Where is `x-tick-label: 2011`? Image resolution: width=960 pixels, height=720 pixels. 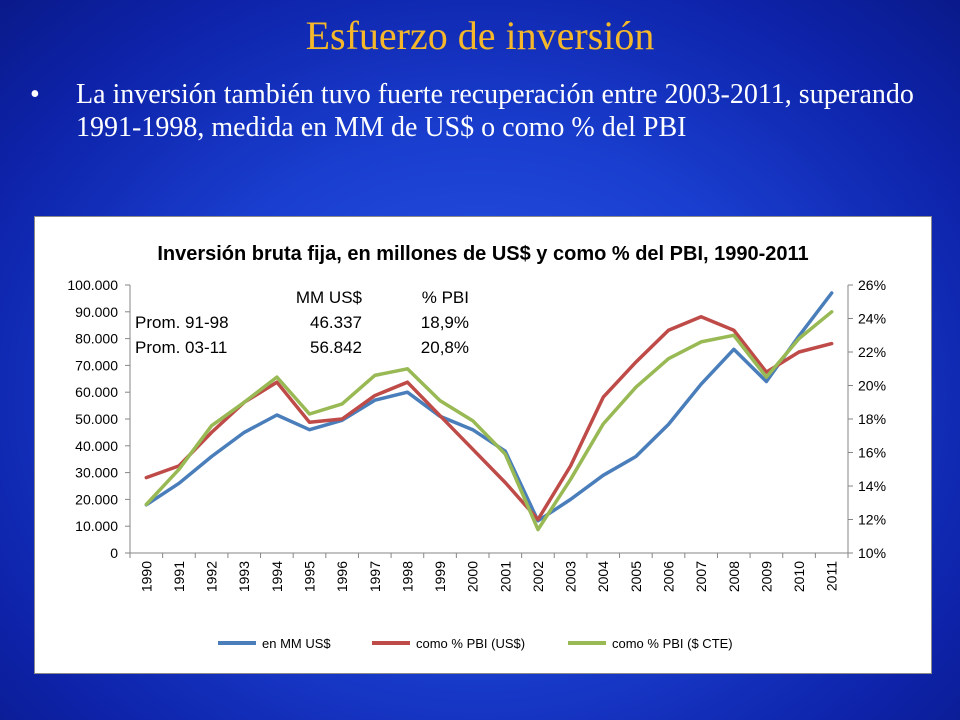 x-tick-label: 2011 is located at coordinates (832, 576).